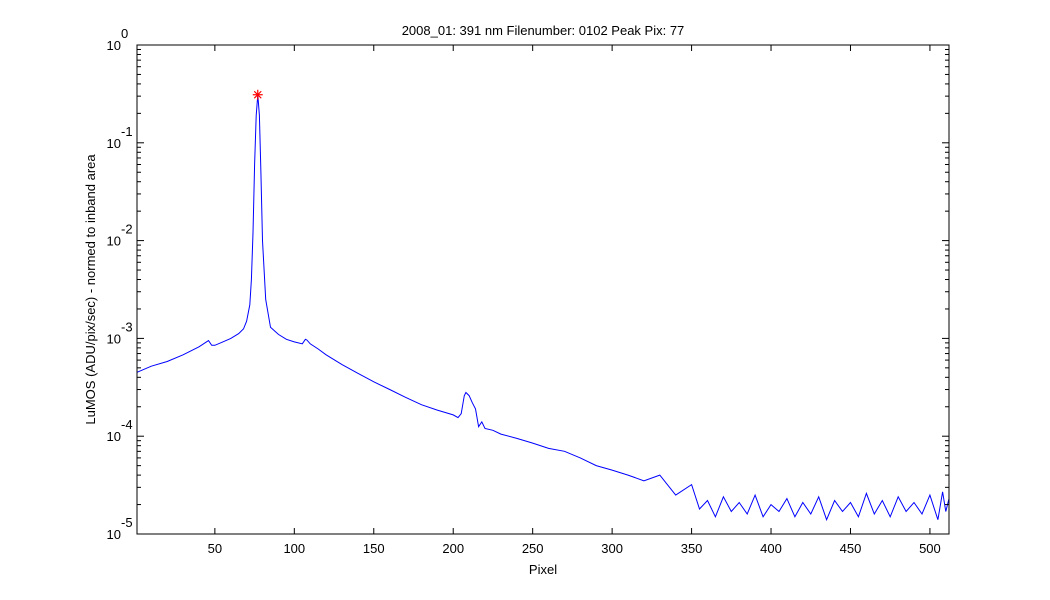 This screenshot has width=1050, height=600. What do you see at coordinates (124, 33) in the screenshot?
I see `y-tick-label-exp-0: 0` at bounding box center [124, 33].